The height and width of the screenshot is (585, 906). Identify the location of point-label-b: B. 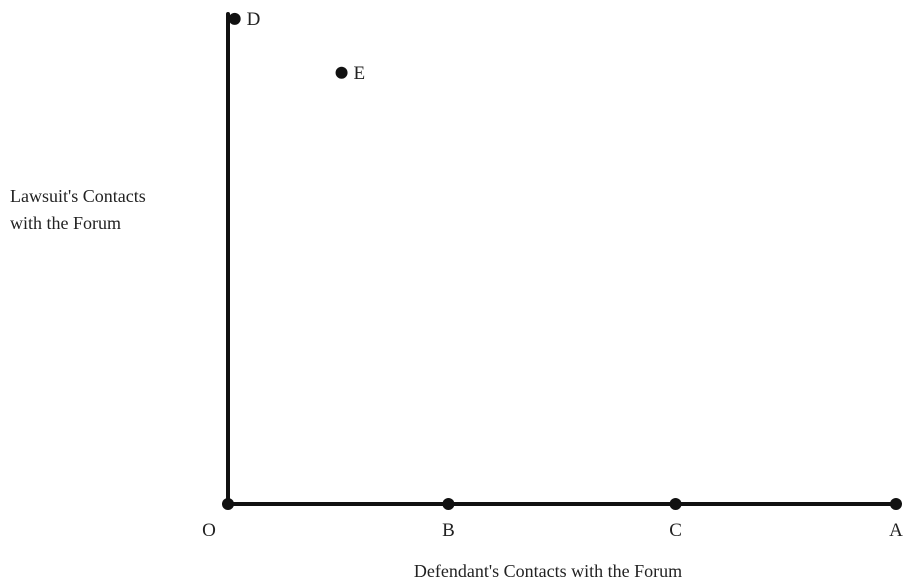
(448, 530).